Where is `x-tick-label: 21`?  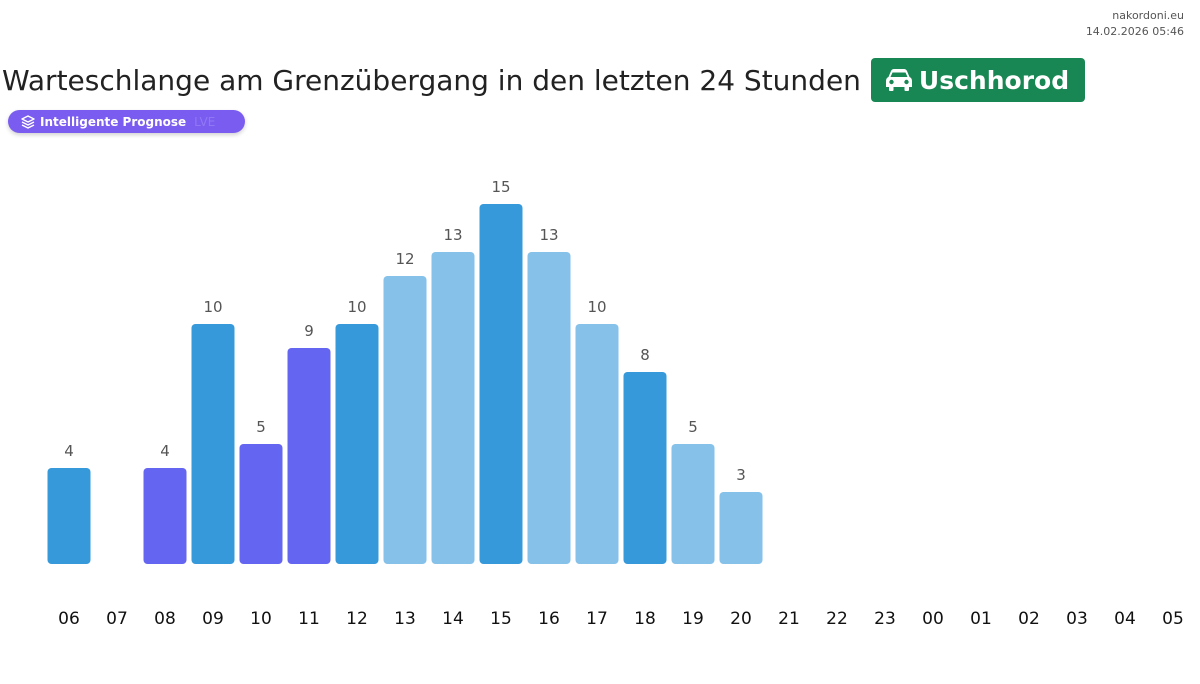 x-tick-label: 21 is located at coordinates (789, 619).